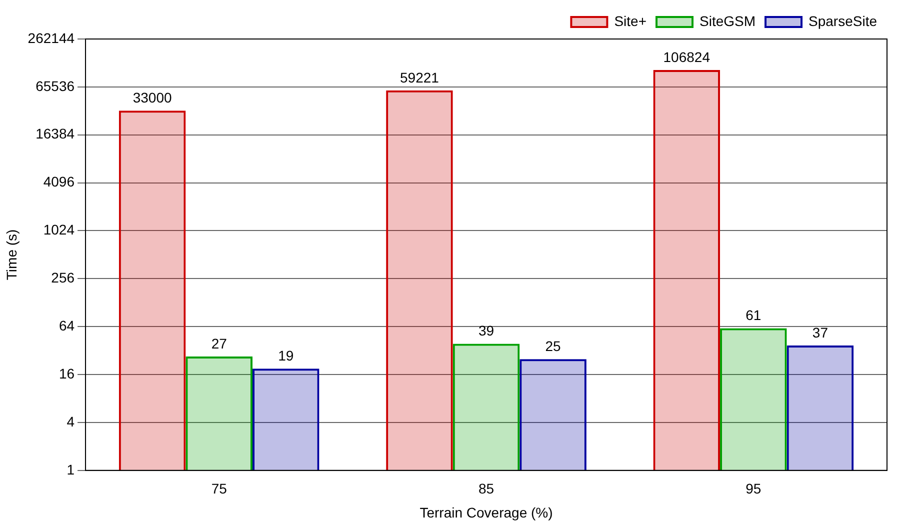  I want to click on data-label: 37, so click(820, 332).